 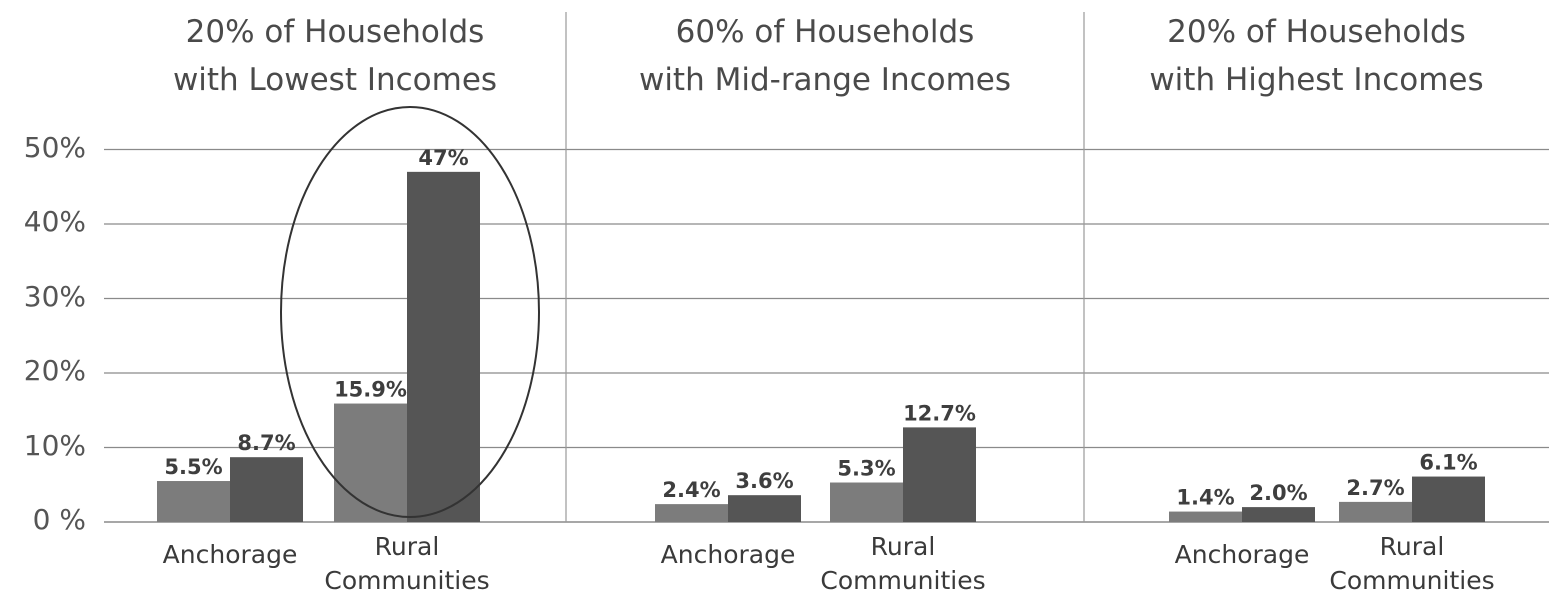 I want to click on panel-title: 20% of Households with Lowest Incomes, so click(x=335, y=56).